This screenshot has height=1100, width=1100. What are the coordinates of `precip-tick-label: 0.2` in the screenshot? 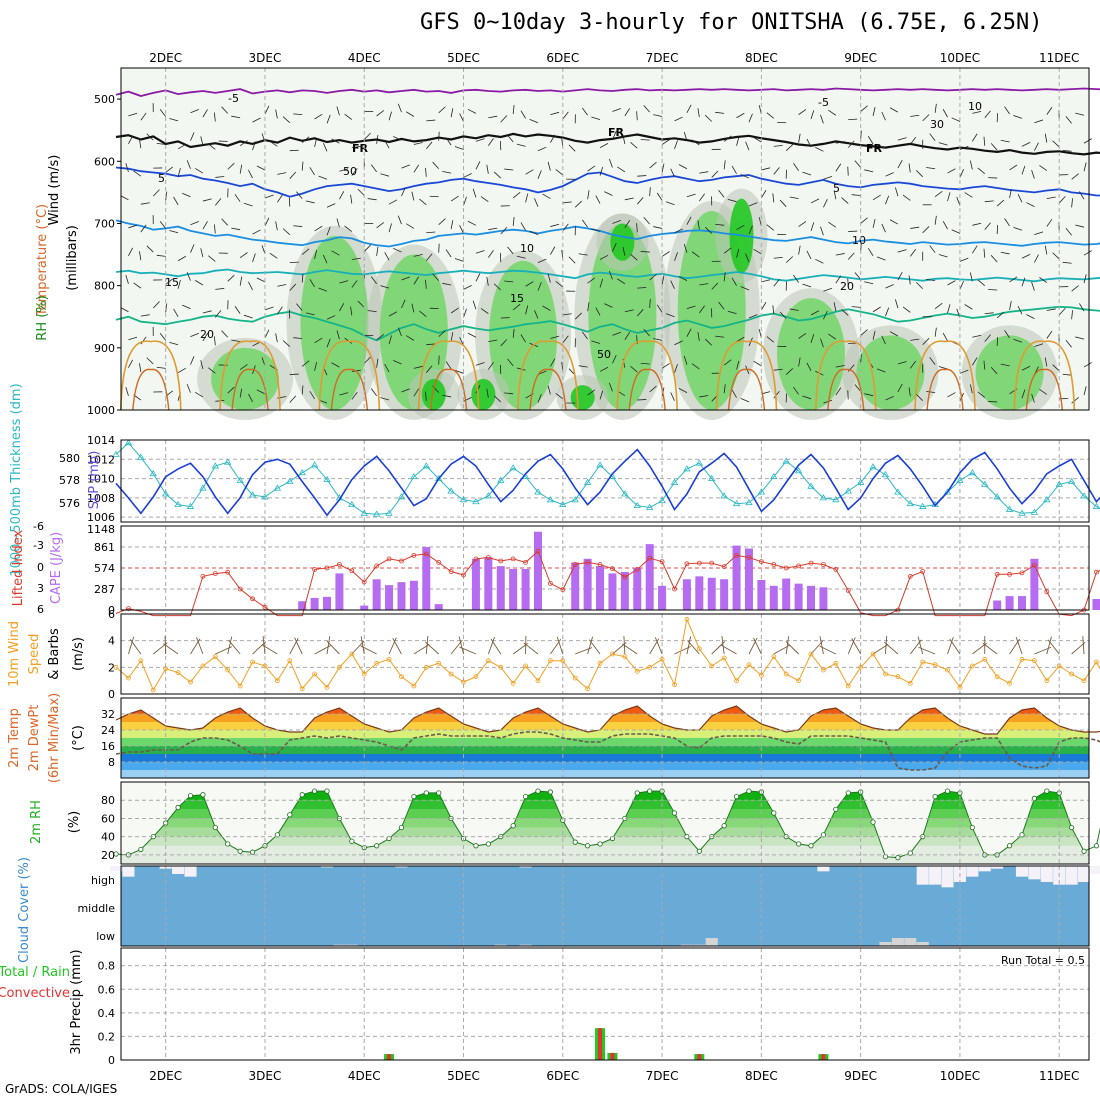 It's located at (107, 1036).